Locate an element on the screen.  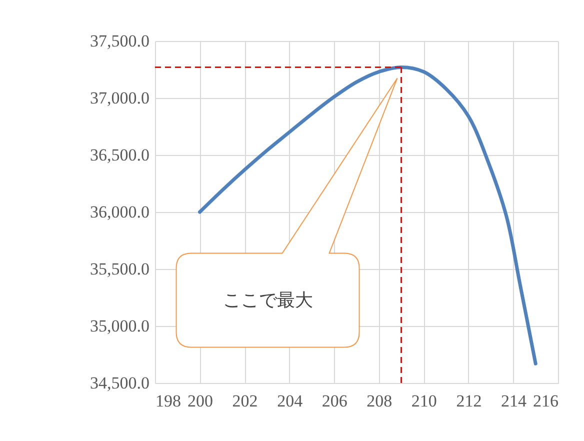
x-tick-label: 208 is located at coordinates (379, 401).